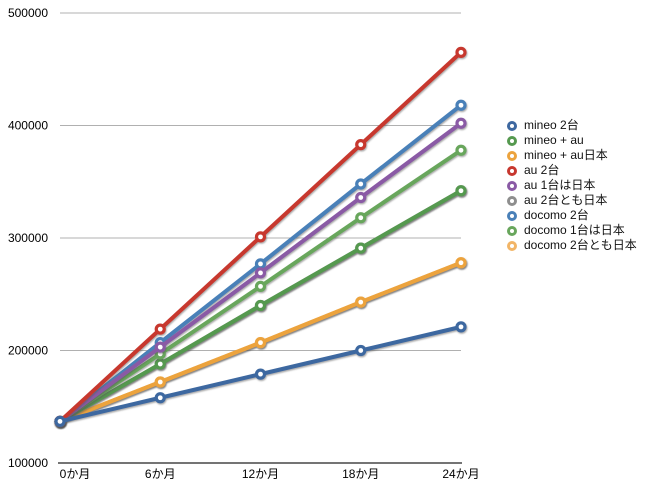  Describe the element at coordinates (360, 474) in the screenshot. I see `x-axis-tick-label: 18か月` at that location.